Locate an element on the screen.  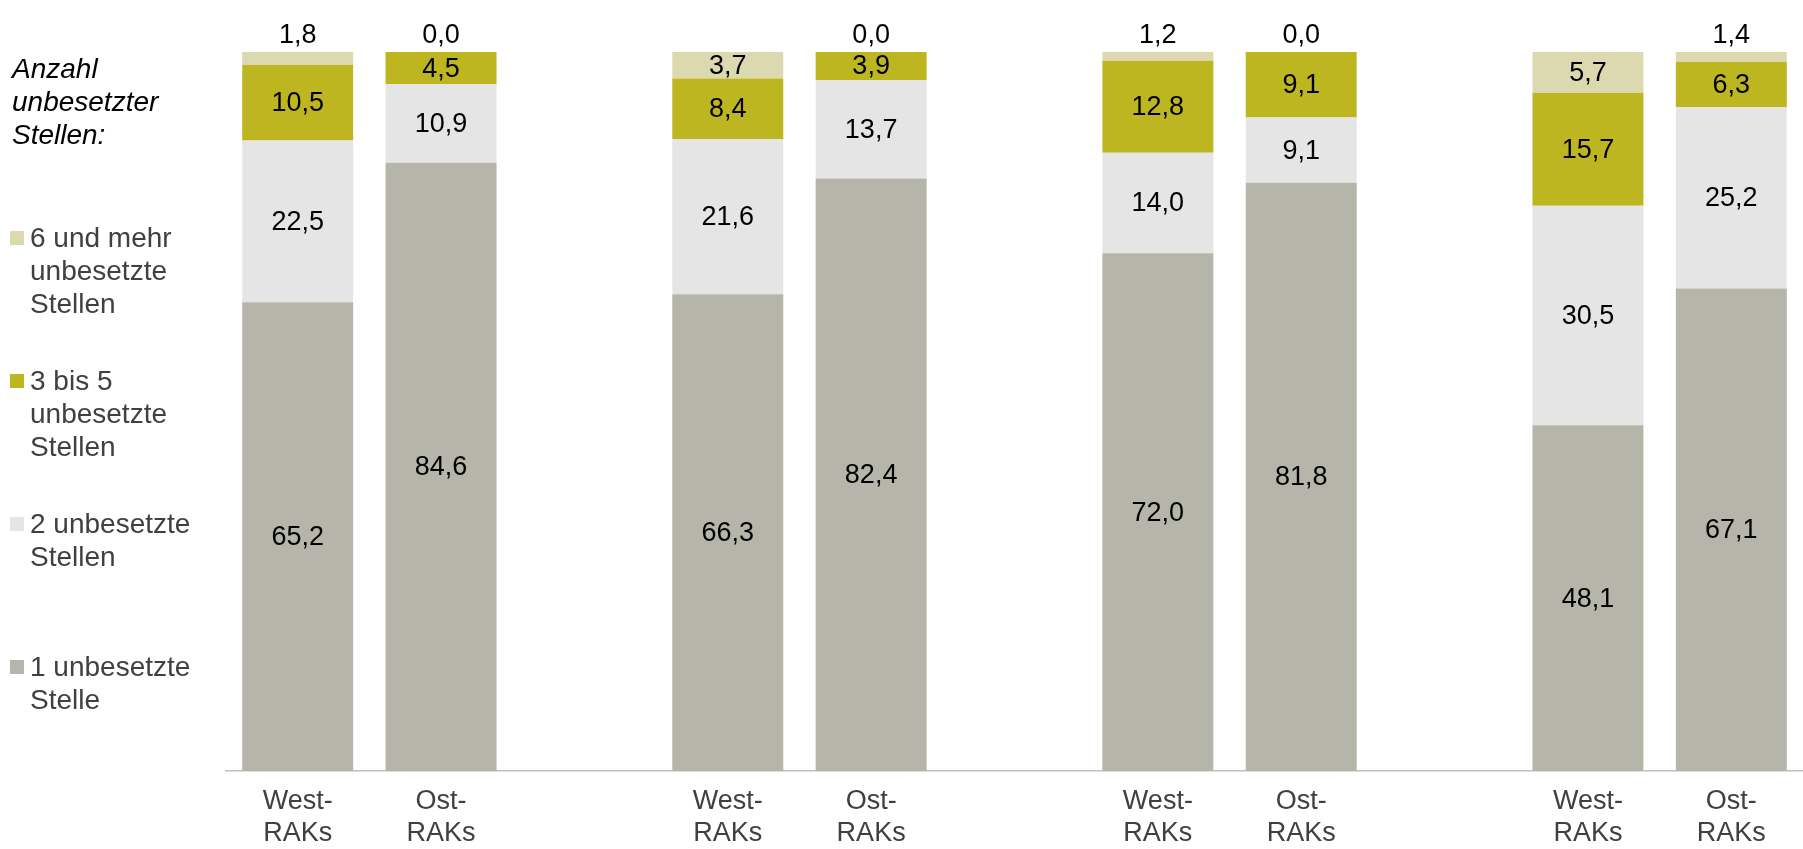
data-label: 12,8 is located at coordinates (1158, 106).